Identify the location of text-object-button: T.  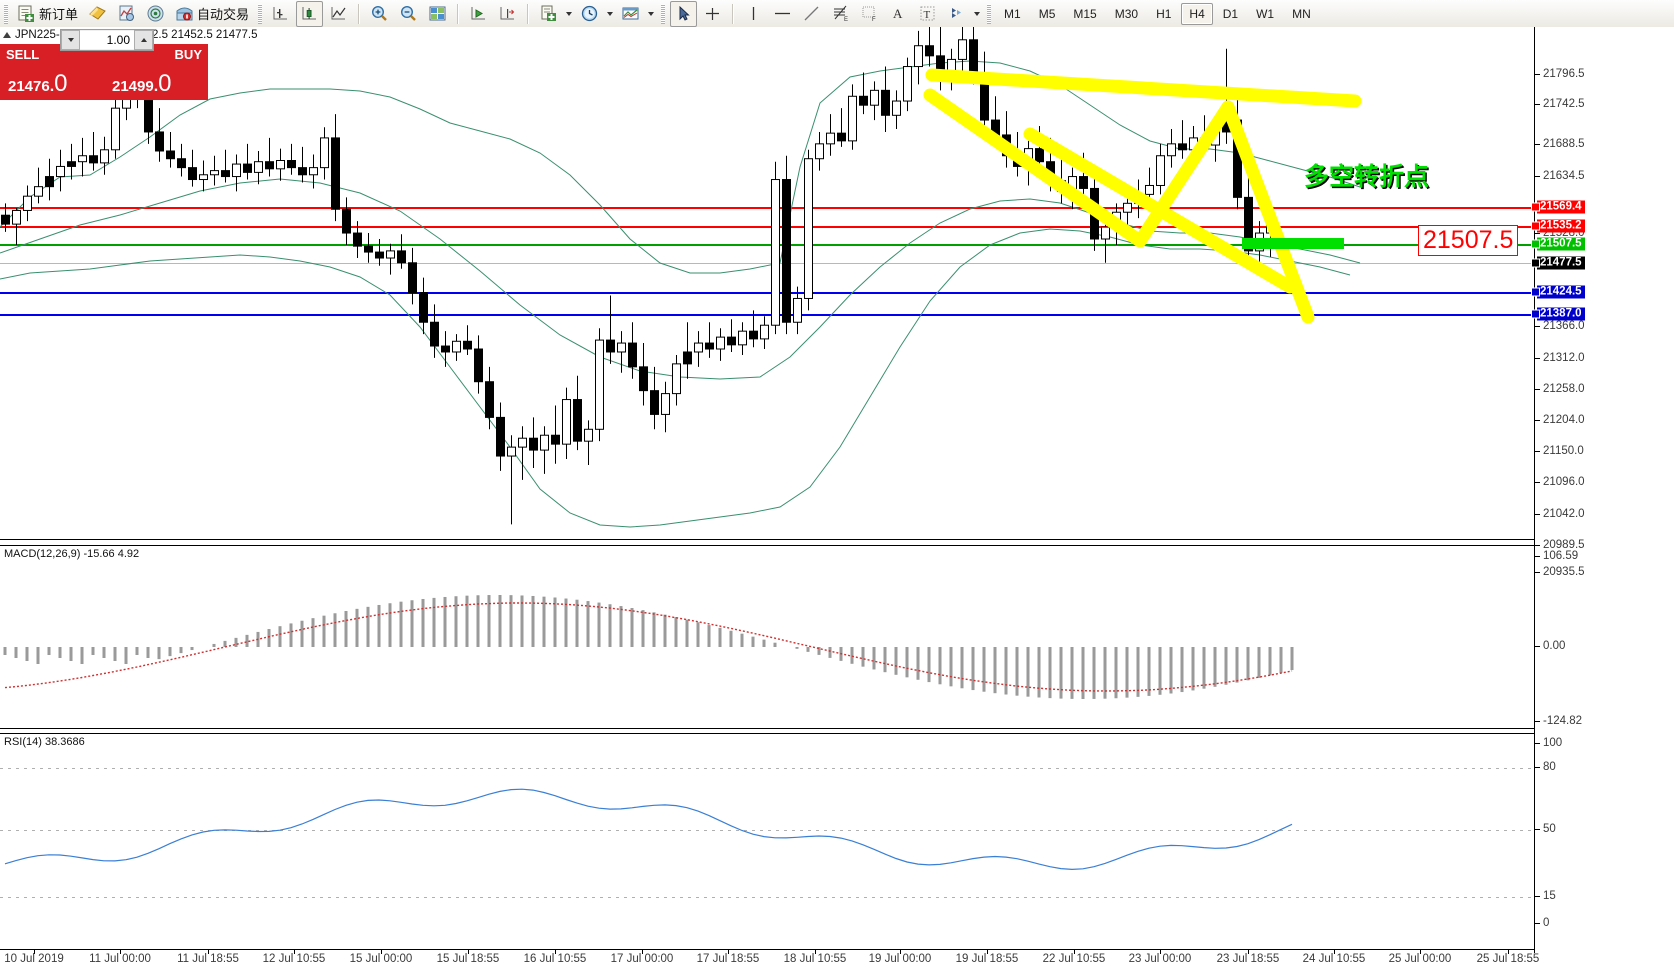
(927, 14).